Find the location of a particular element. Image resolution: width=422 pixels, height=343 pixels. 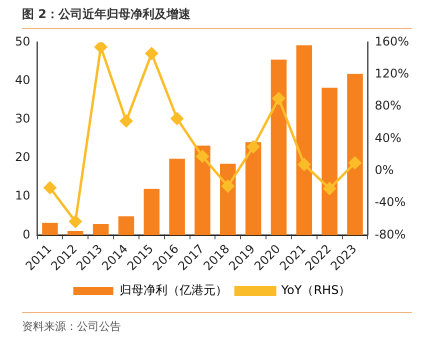

y2-tick-label: 160% is located at coordinates (392, 41).